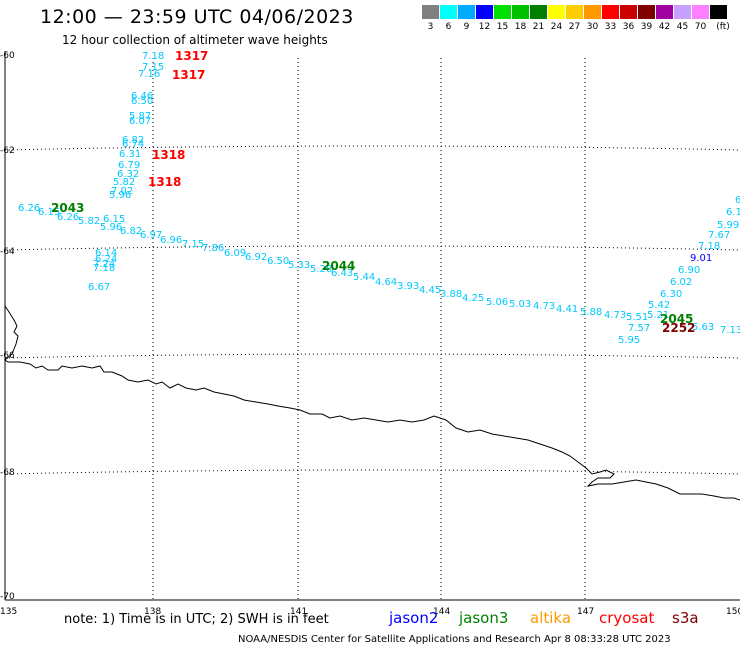  Describe the element at coordinates (637, 317) in the screenshot. I see `swh-value: 5.51` at that location.